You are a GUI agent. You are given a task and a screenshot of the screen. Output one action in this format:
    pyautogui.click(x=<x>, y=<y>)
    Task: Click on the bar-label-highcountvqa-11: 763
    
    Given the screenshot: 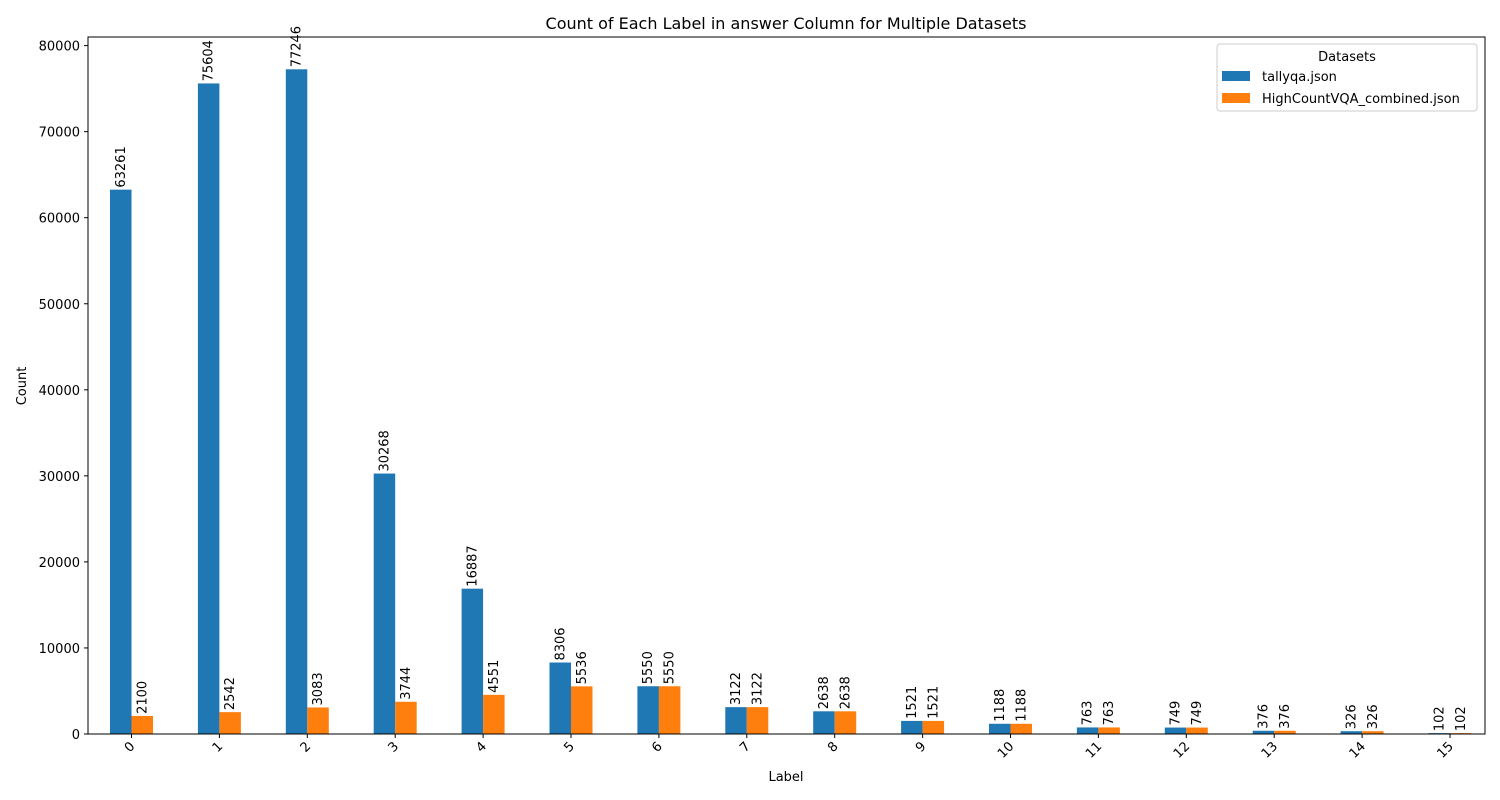 What is the action you would take?
    pyautogui.click(x=1109, y=713)
    